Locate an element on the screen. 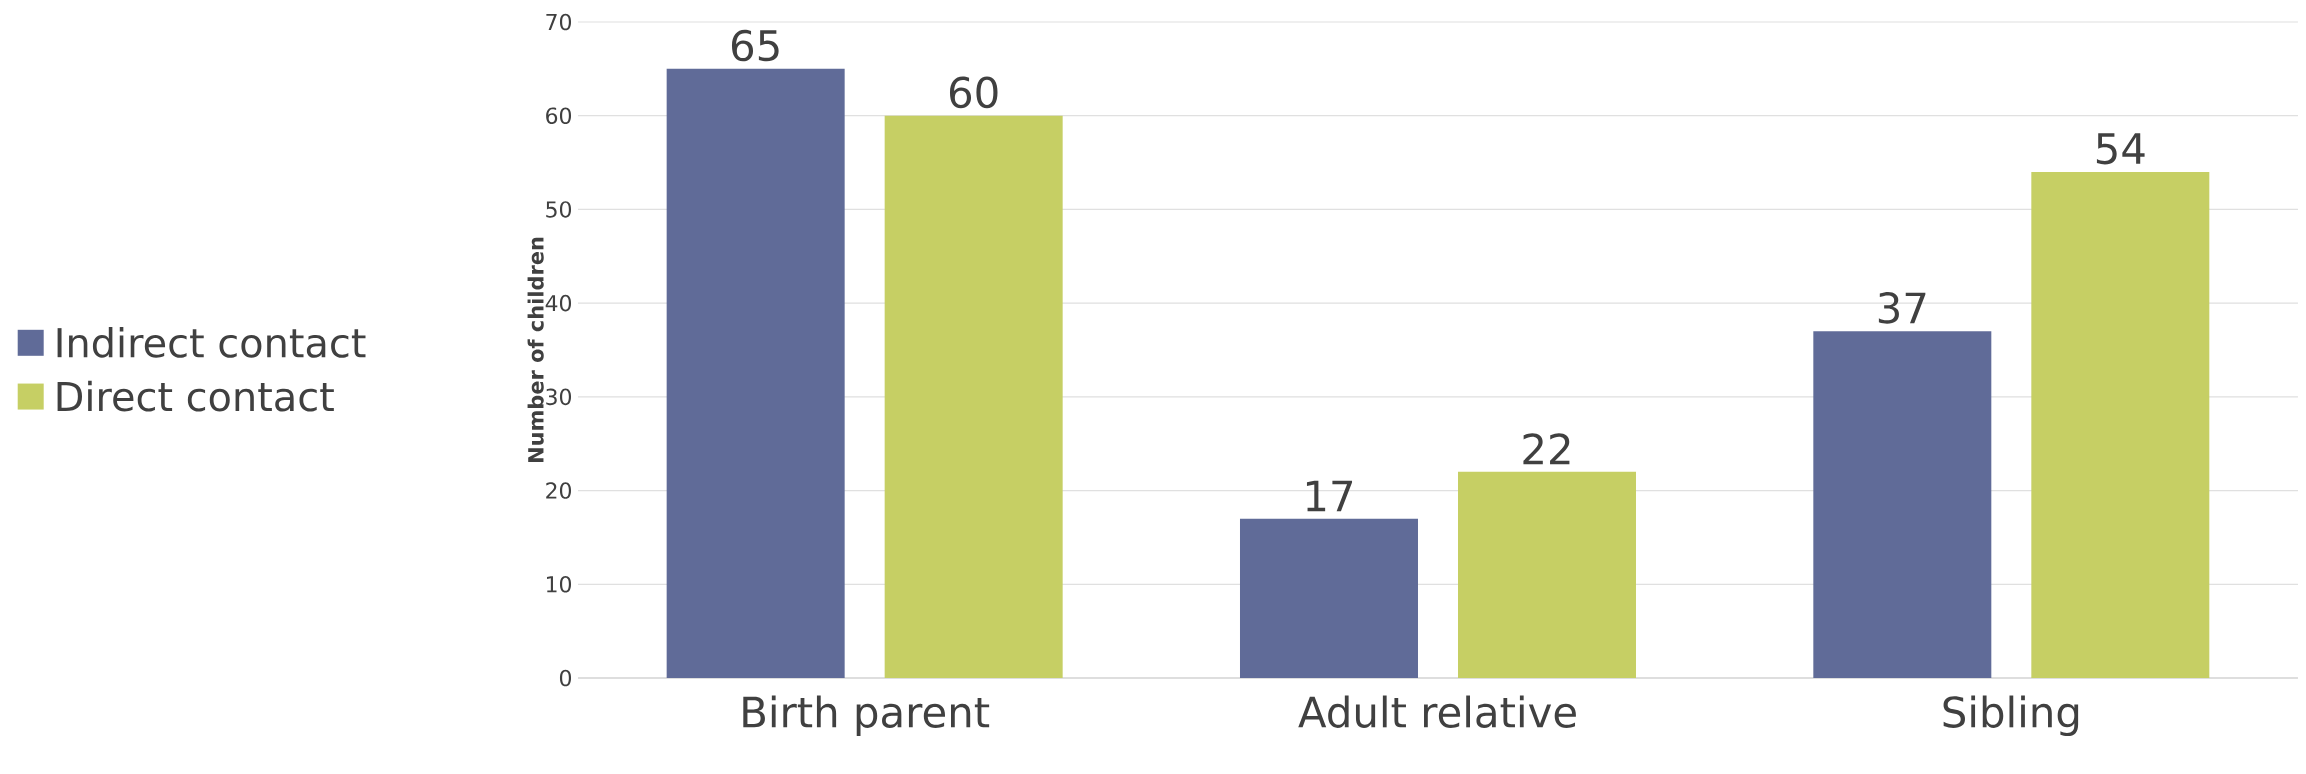 The height and width of the screenshot is (774, 2306). data-label: 65 is located at coordinates (755, 45).